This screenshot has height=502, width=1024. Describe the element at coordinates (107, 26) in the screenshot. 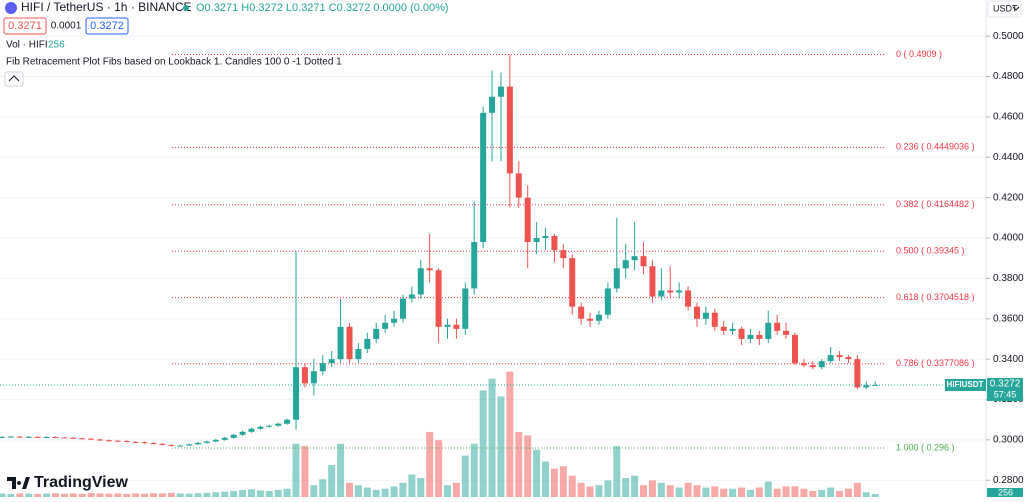

I see `ask-box` at that location.